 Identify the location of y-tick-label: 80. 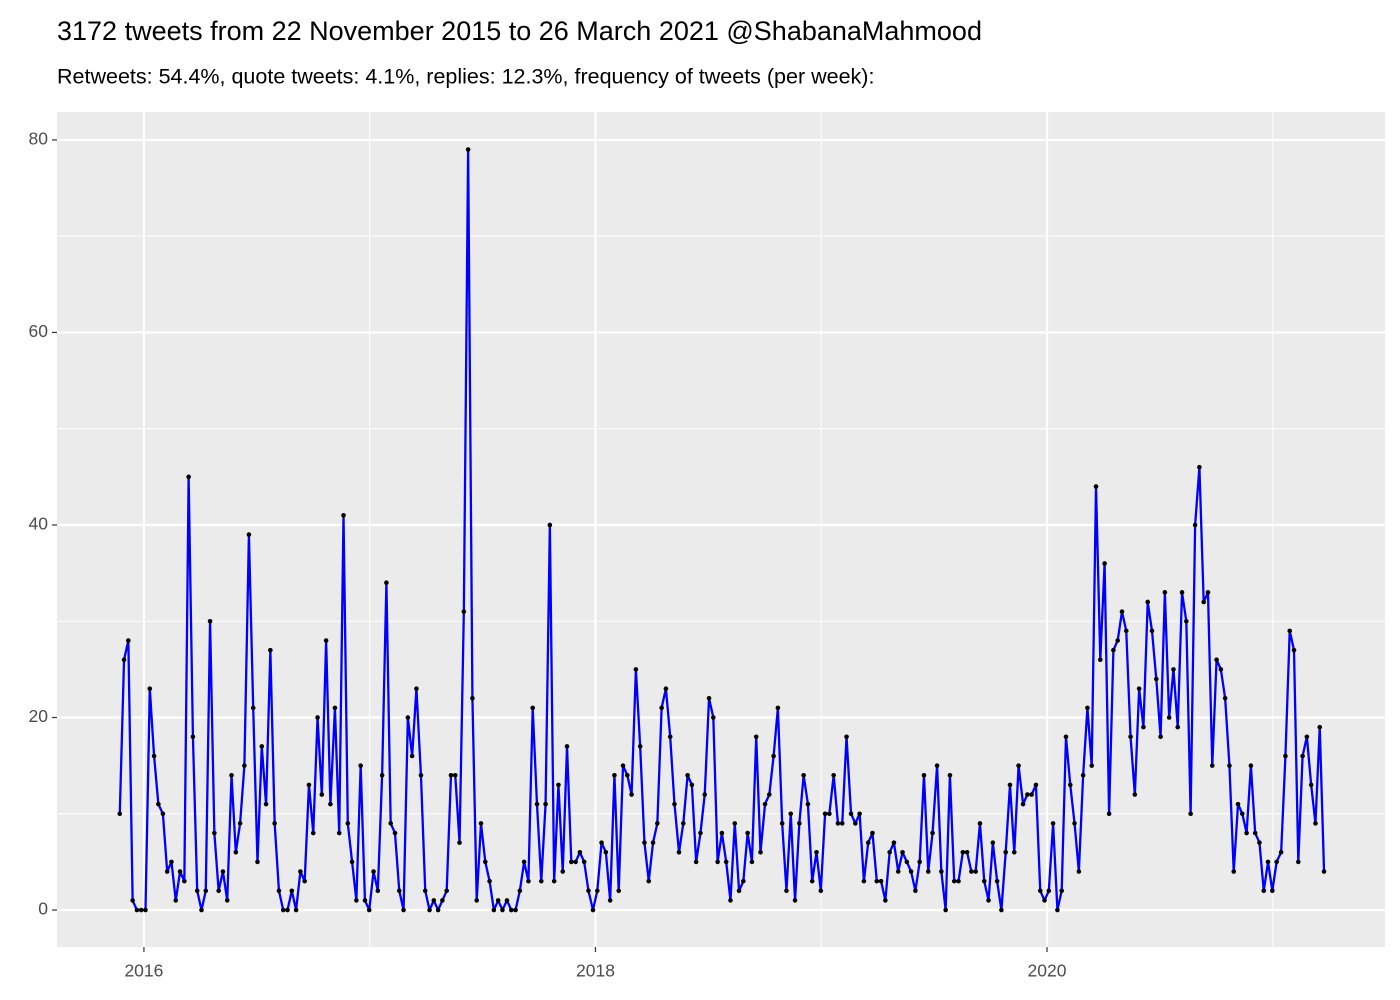
(39, 139).